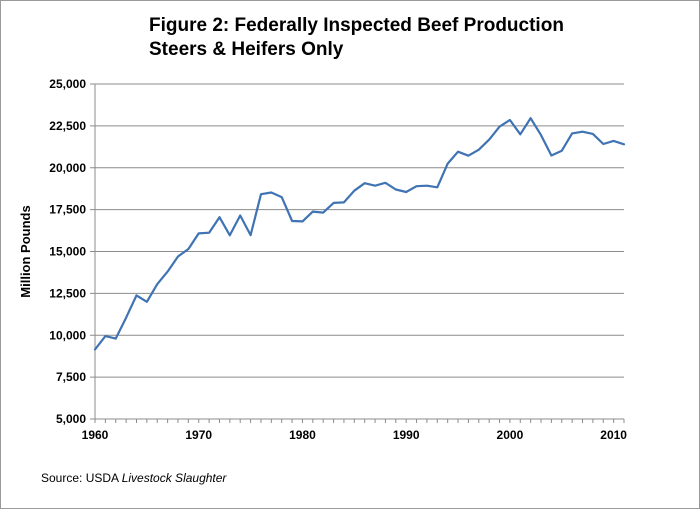  What do you see at coordinates (510, 435) in the screenshot?
I see `x-tick-label: 2000` at bounding box center [510, 435].